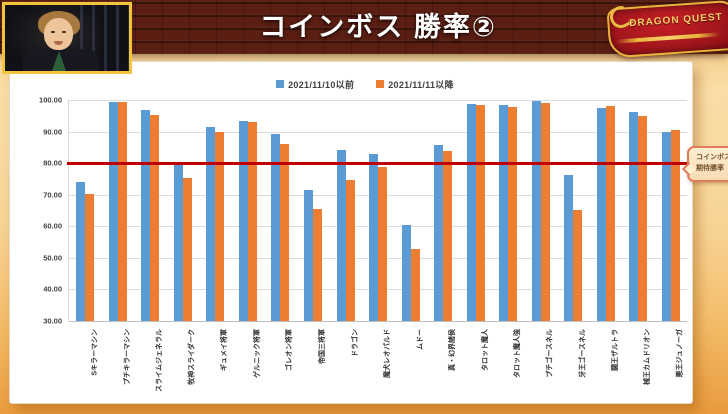 The image size is (728, 414). What do you see at coordinates (312, 363) in the screenshot?
I see `x-label-cell: 帝国三将軍` at bounding box center [312, 363].